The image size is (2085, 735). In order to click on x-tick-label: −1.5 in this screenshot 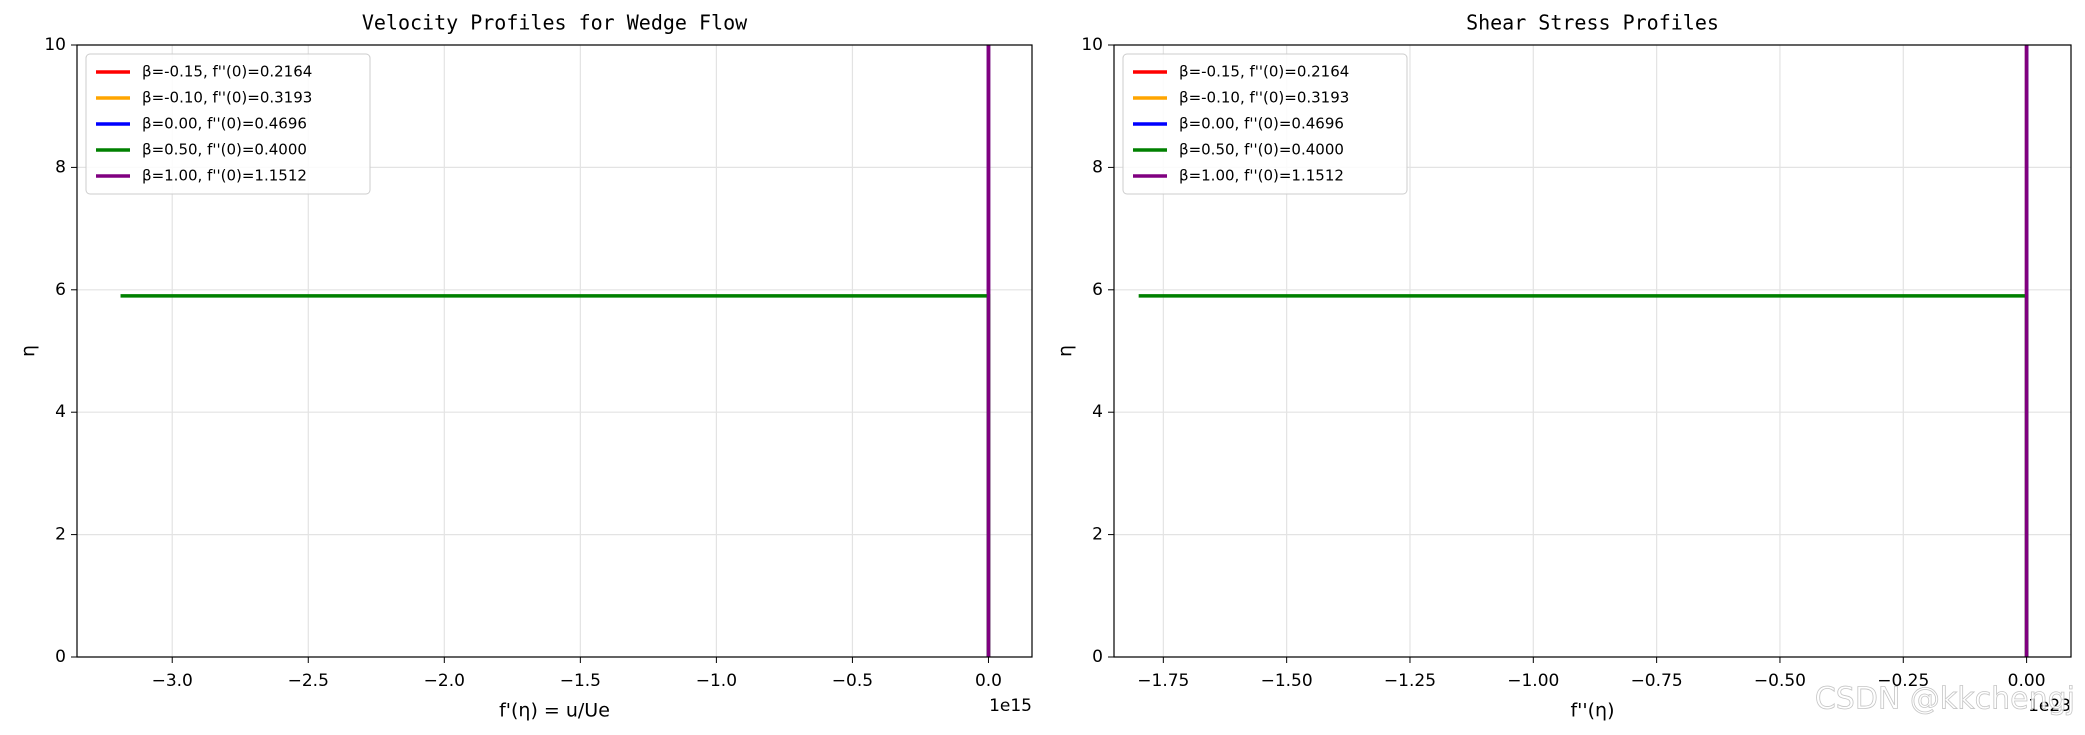, I will do `click(580, 681)`.